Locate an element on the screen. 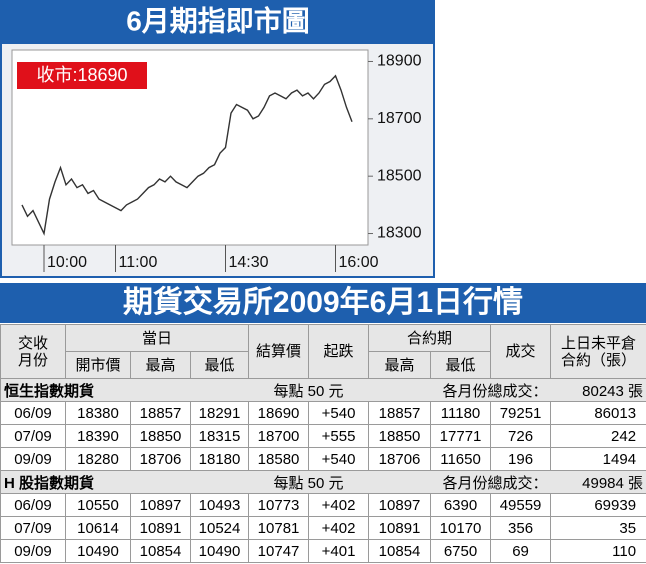  close-badge is located at coordinates (82, 75).